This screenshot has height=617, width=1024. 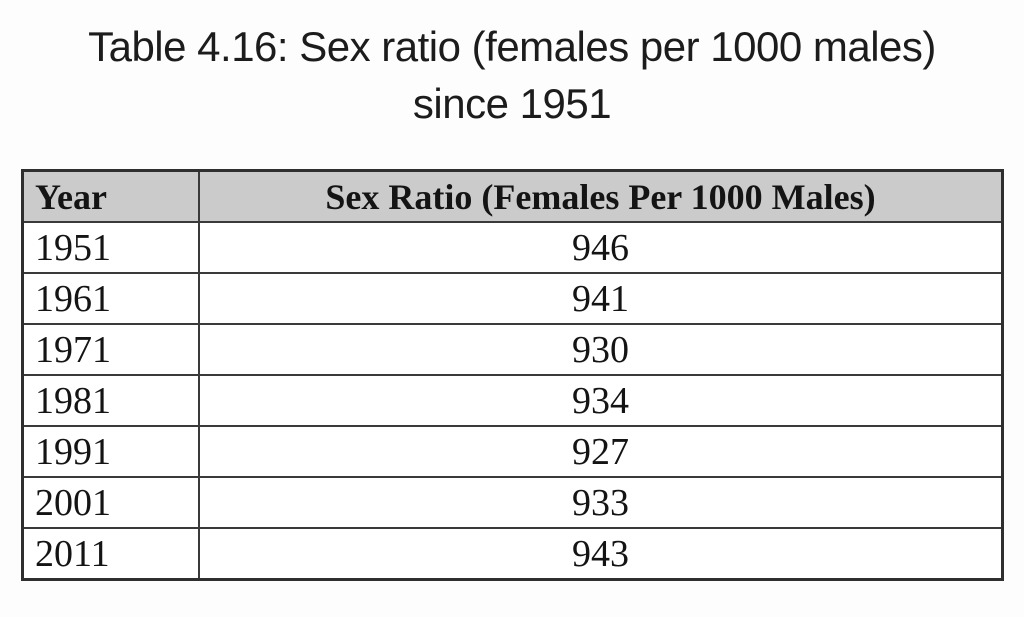 I want to click on column-header-sex-ratio: Sex Ratio (Females Per 1000 Males), so click(x=601, y=196).